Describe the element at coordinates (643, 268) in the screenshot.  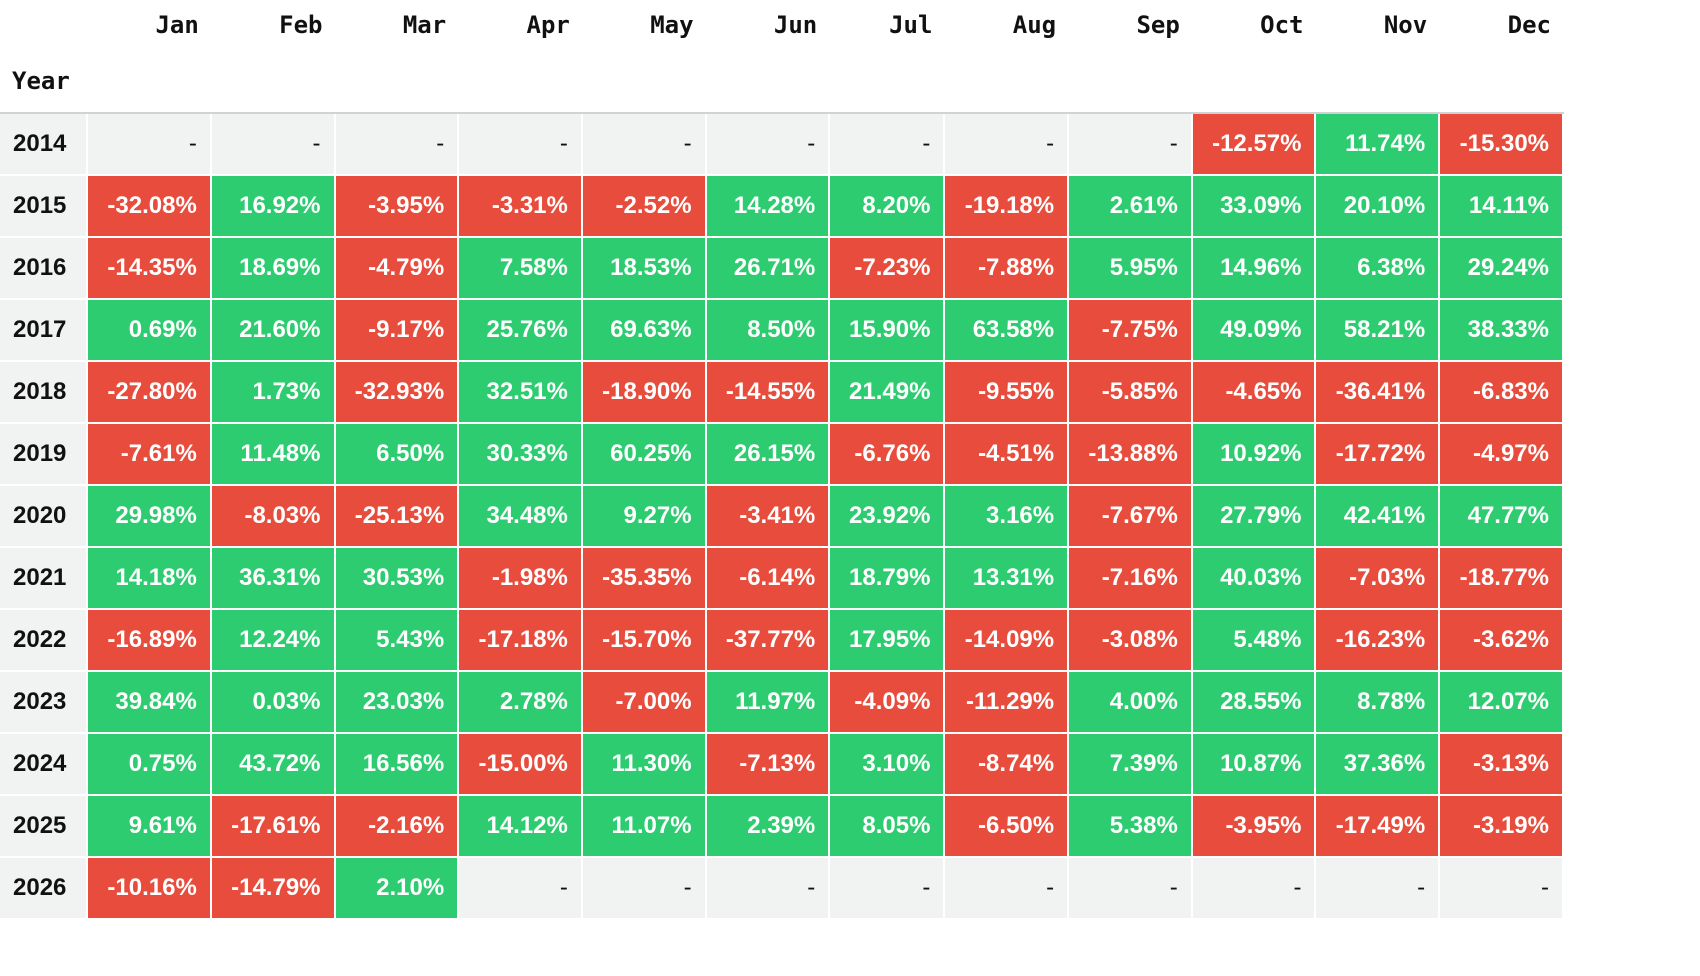
I see `heatmap-cell: 18.53%` at that location.